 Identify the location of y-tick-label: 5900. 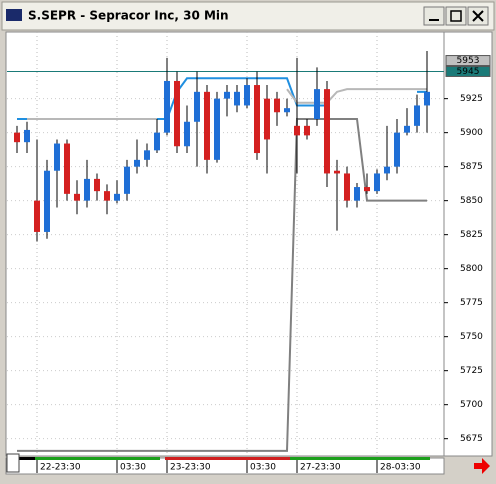
(471, 133).